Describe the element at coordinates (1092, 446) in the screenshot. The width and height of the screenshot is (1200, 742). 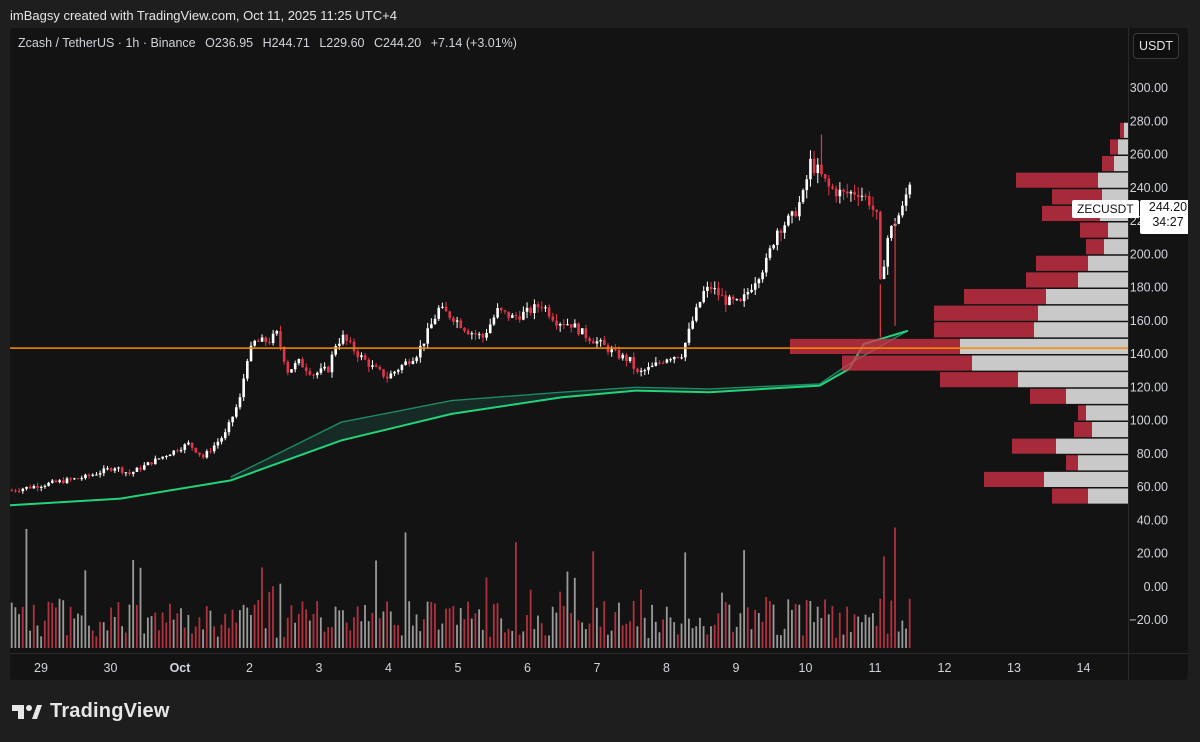
I see `volume-profile-up` at that location.